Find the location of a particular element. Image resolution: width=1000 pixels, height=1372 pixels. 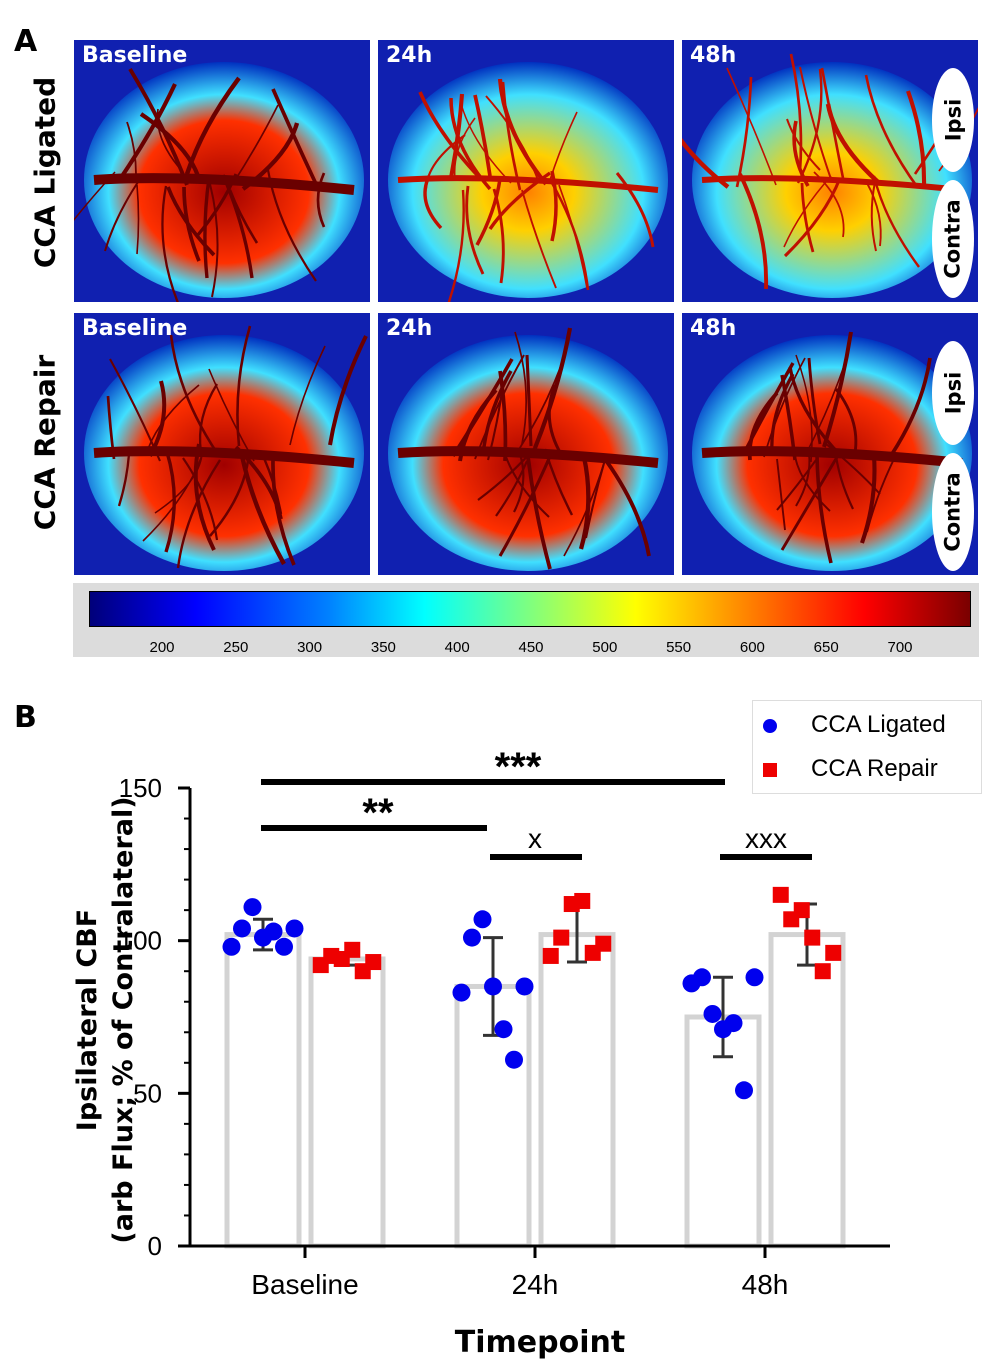

chart-legend: CCA Ligated CCA Repair is located at coordinates (867, 747).